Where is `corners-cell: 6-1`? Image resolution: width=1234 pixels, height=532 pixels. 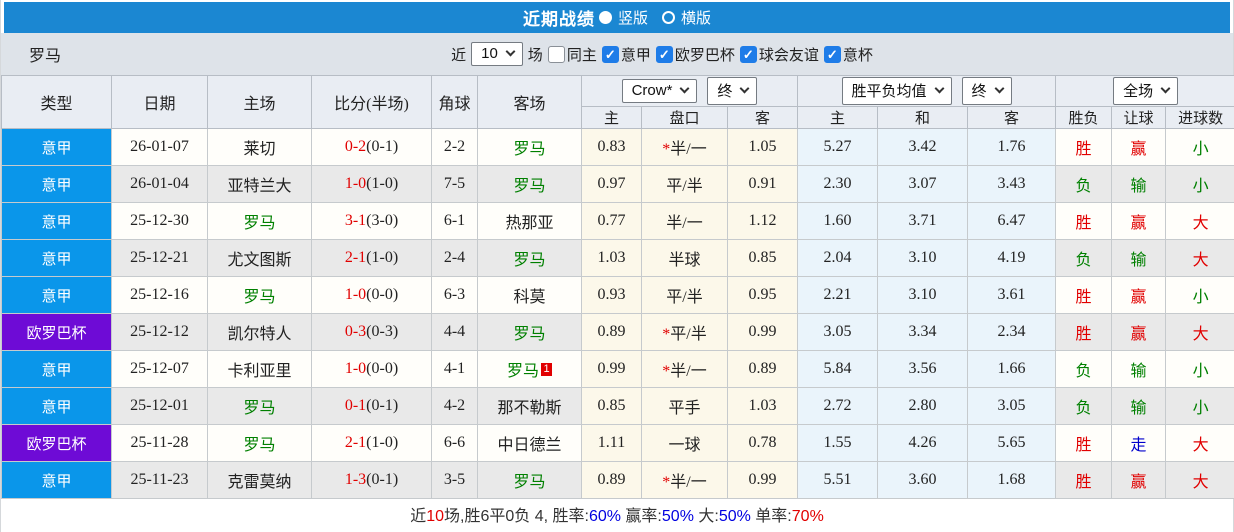
corners-cell: 6-1 is located at coordinates (454, 221).